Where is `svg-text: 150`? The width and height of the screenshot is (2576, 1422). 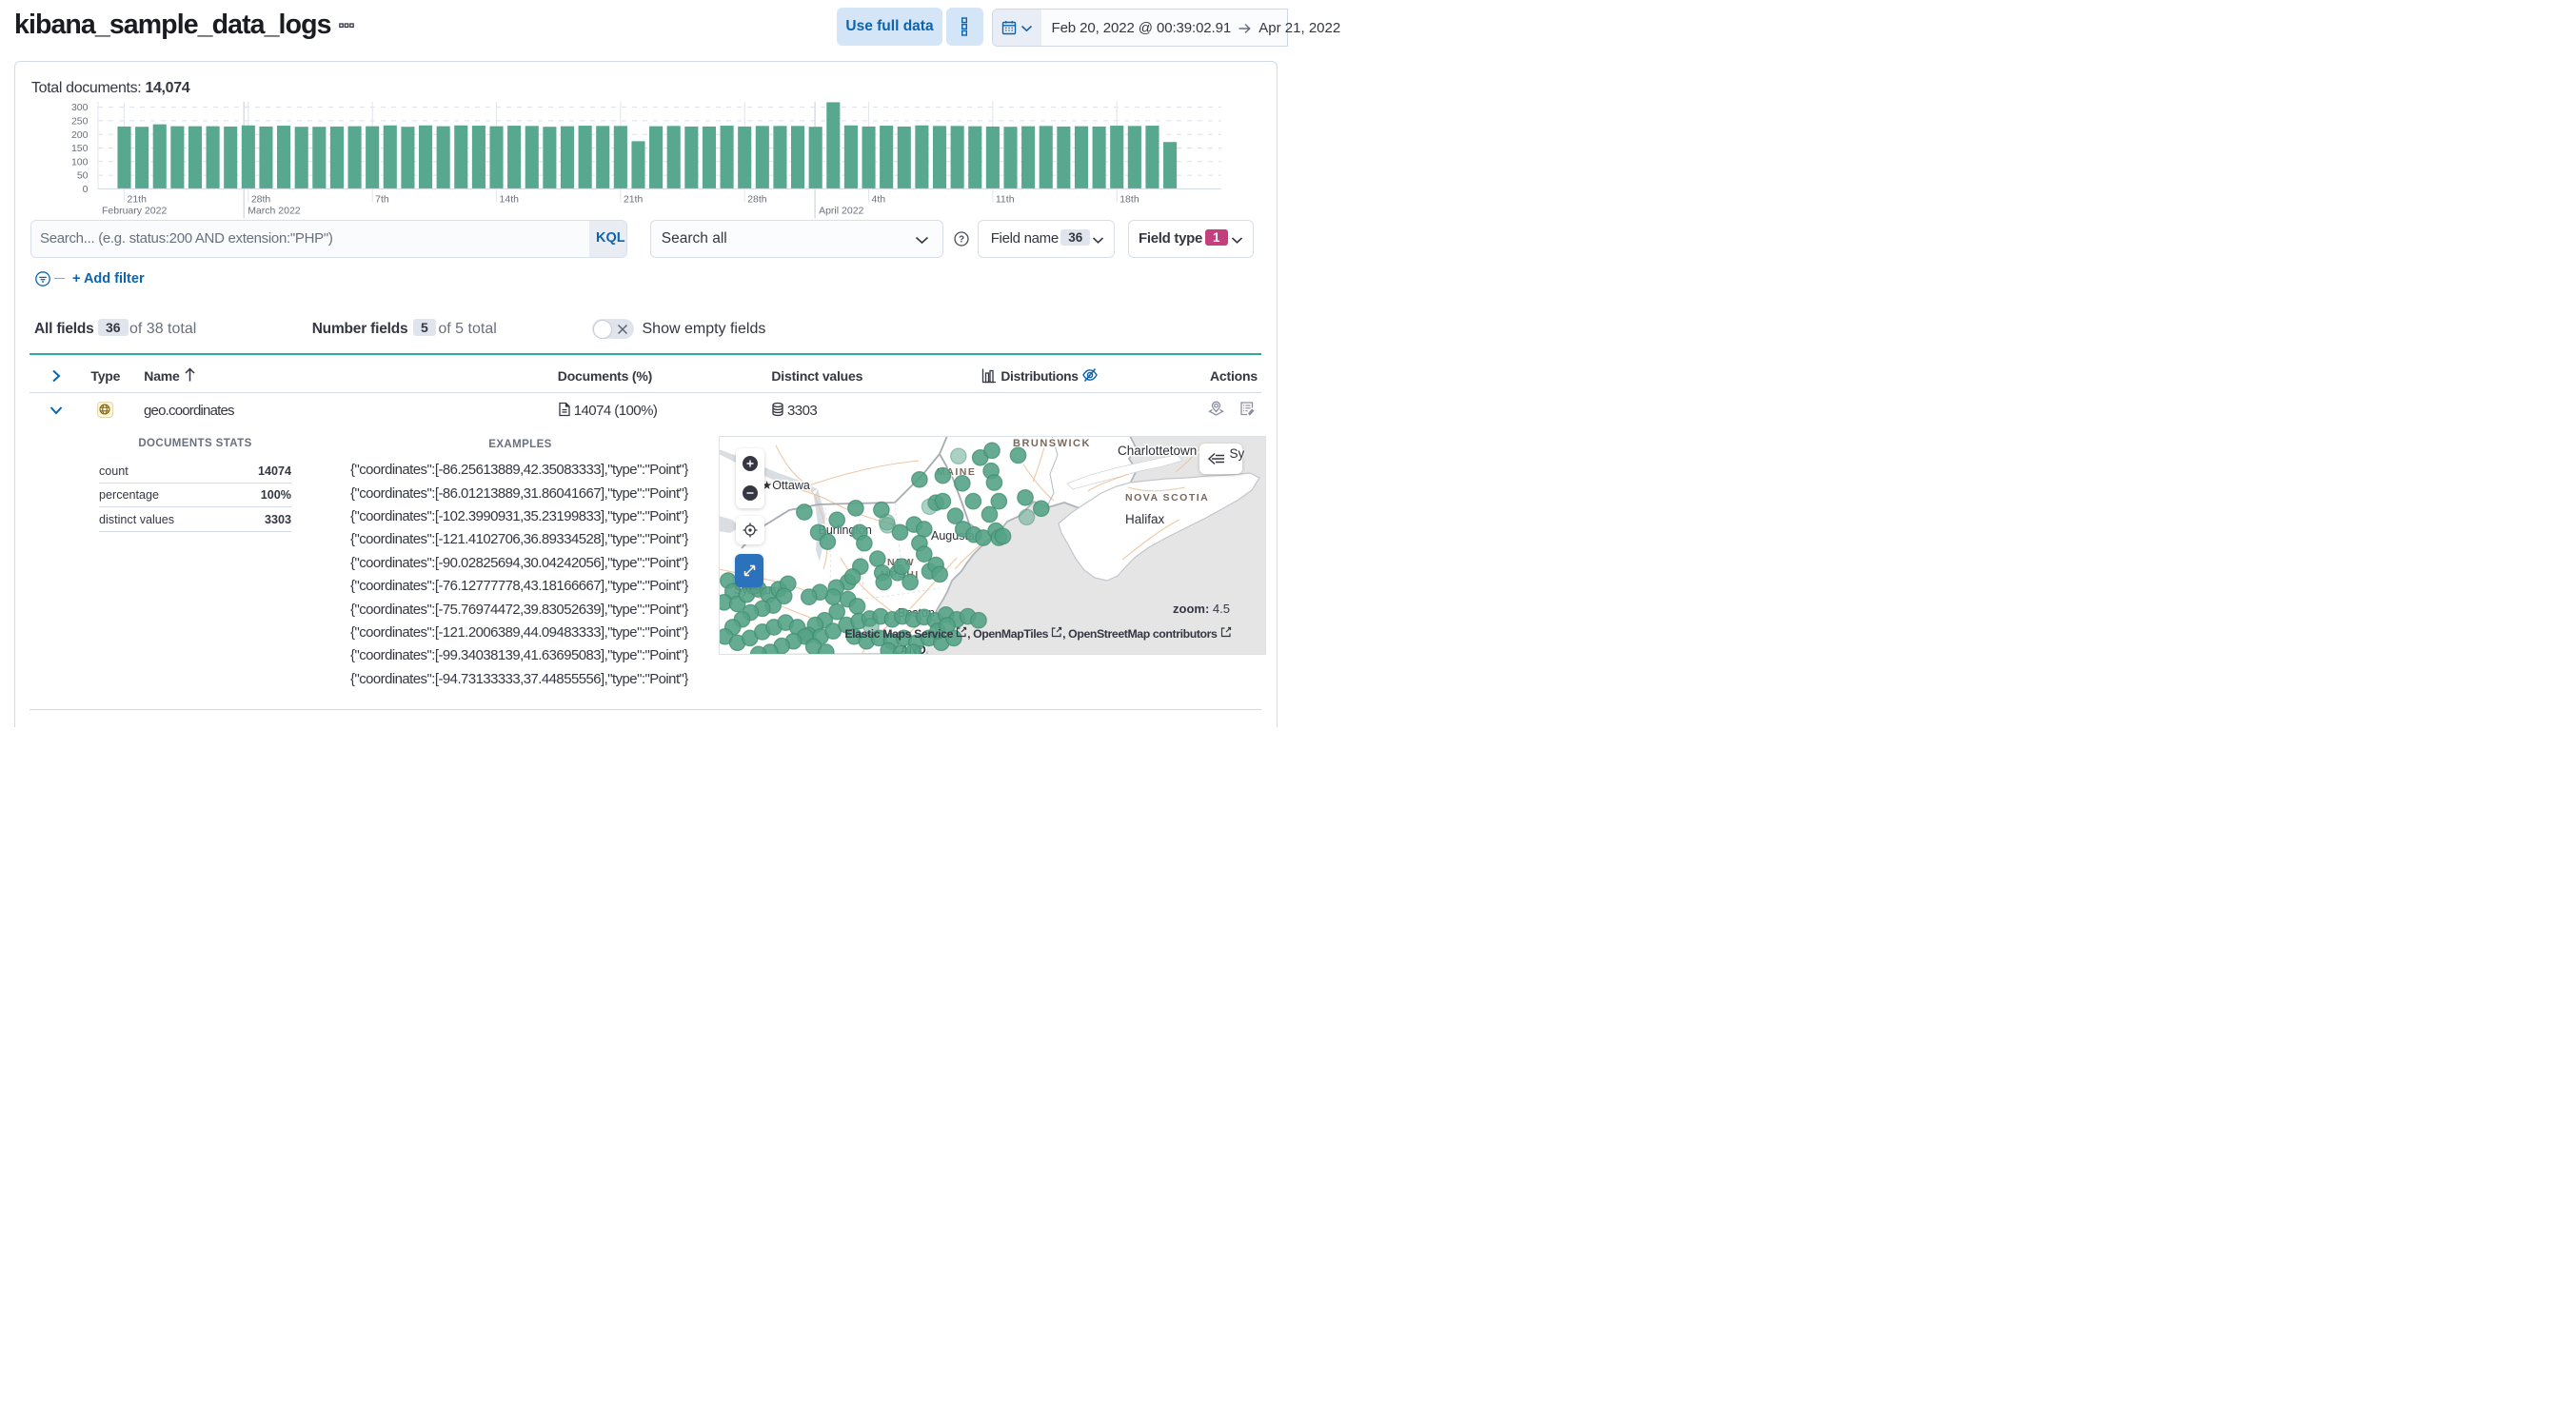 svg-text: 150 is located at coordinates (80, 148).